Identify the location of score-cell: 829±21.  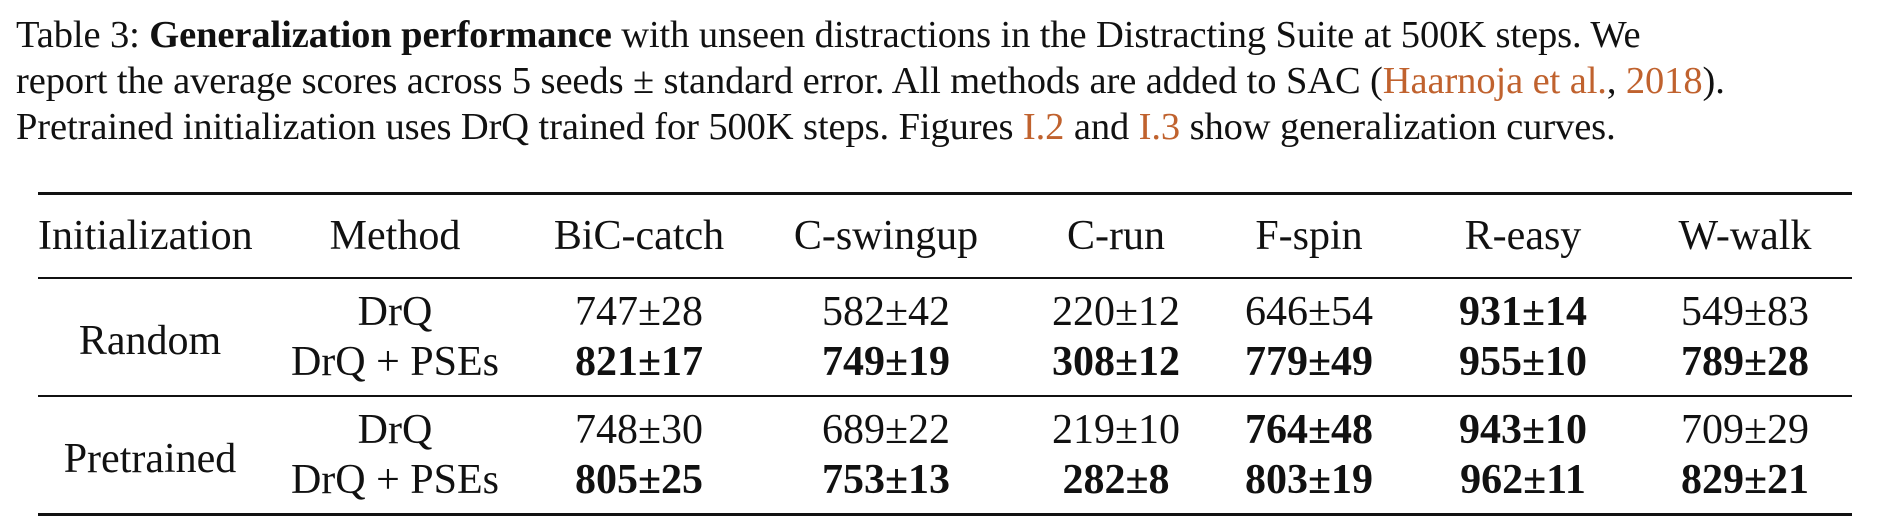
(1745, 480).